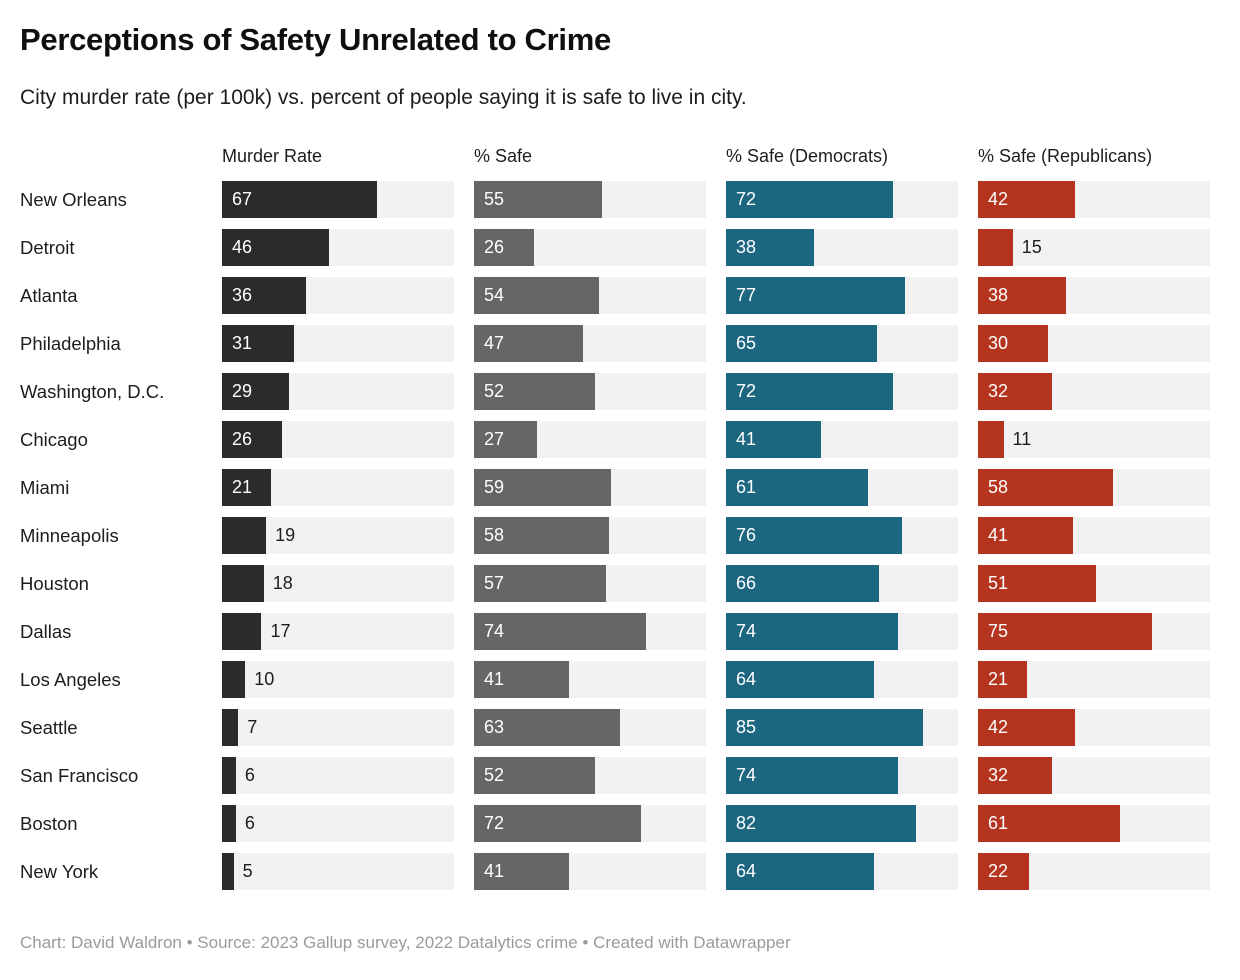  What do you see at coordinates (494, 439) in the screenshot?
I see `bar-value-label: 27` at bounding box center [494, 439].